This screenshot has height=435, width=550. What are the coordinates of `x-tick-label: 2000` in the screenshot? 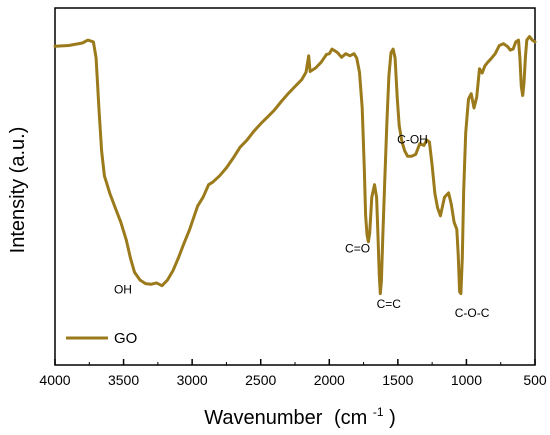 It's located at (329, 380).